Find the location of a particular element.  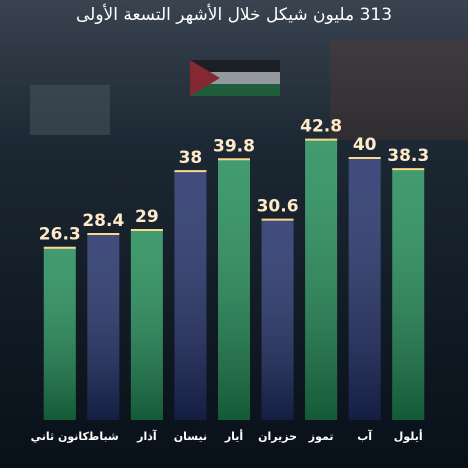

x-tick-label: كانون ثاني is located at coordinates (60, 436).